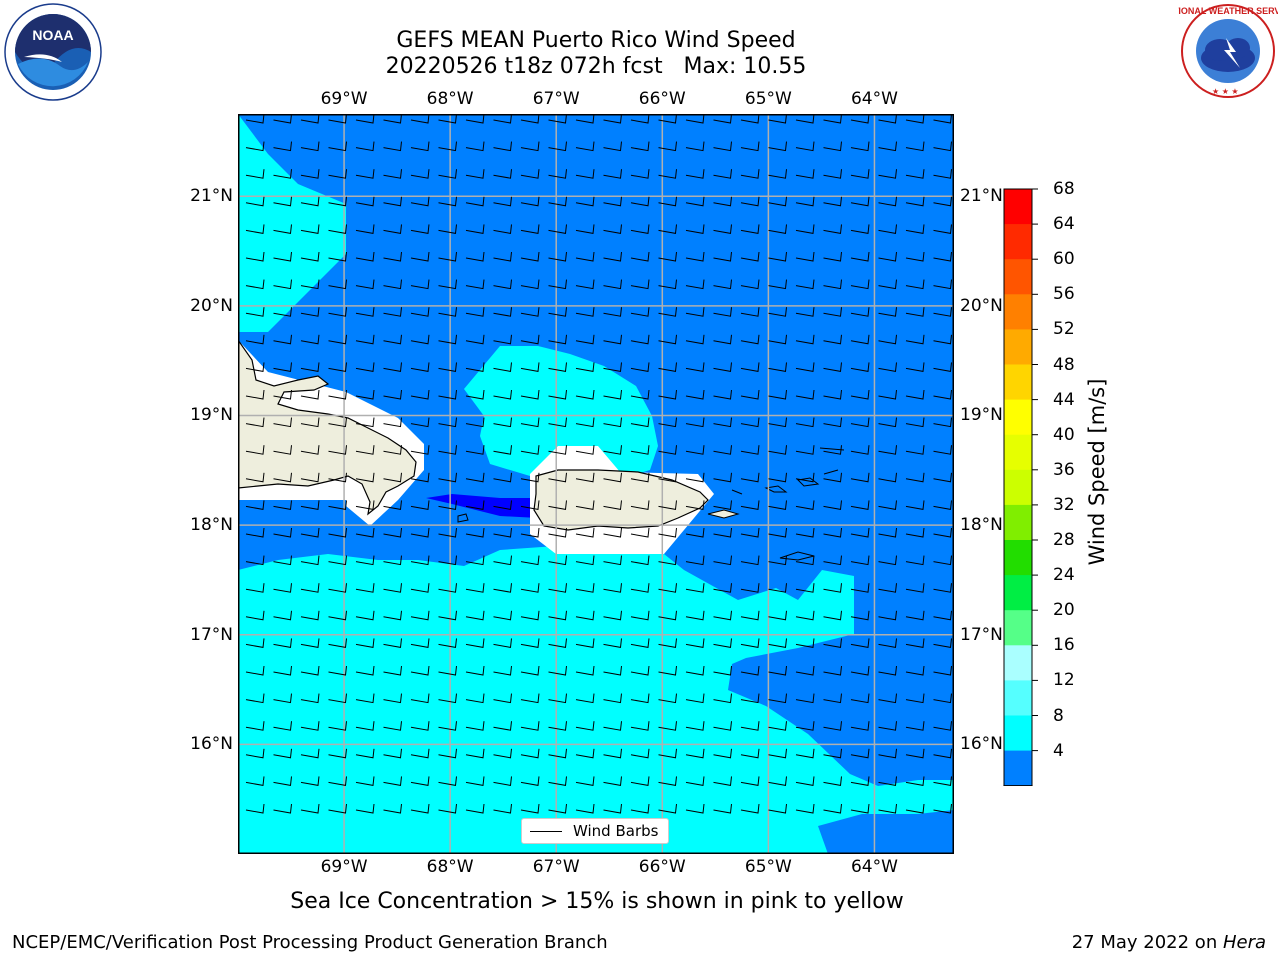  What do you see at coordinates (1064, 294) in the screenshot?
I see `colorbar-tick-label: 56` at bounding box center [1064, 294].